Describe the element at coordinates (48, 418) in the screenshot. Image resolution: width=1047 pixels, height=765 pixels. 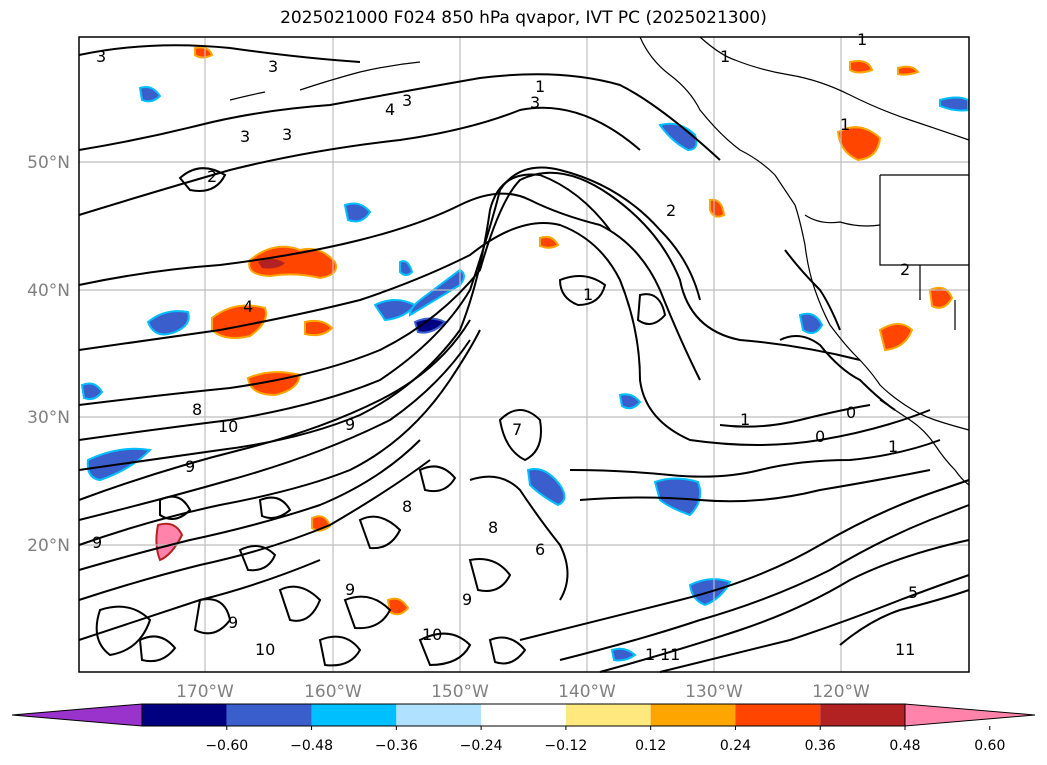
I see `svg-text: 30°N` at that location.